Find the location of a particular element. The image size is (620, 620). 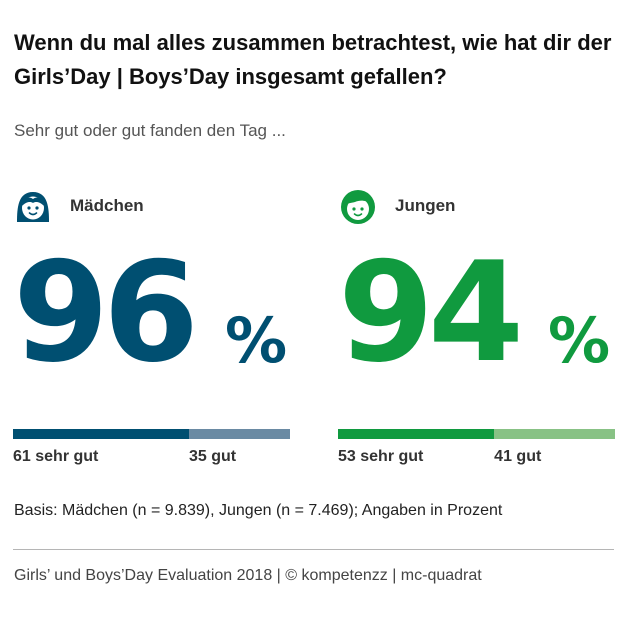

girls-sehr-gut-label: 61 sehr gut is located at coordinates (56, 456).